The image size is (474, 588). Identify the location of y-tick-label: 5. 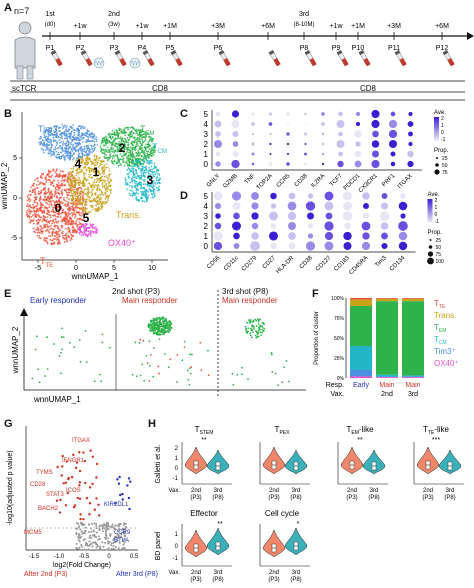
(15, 158).